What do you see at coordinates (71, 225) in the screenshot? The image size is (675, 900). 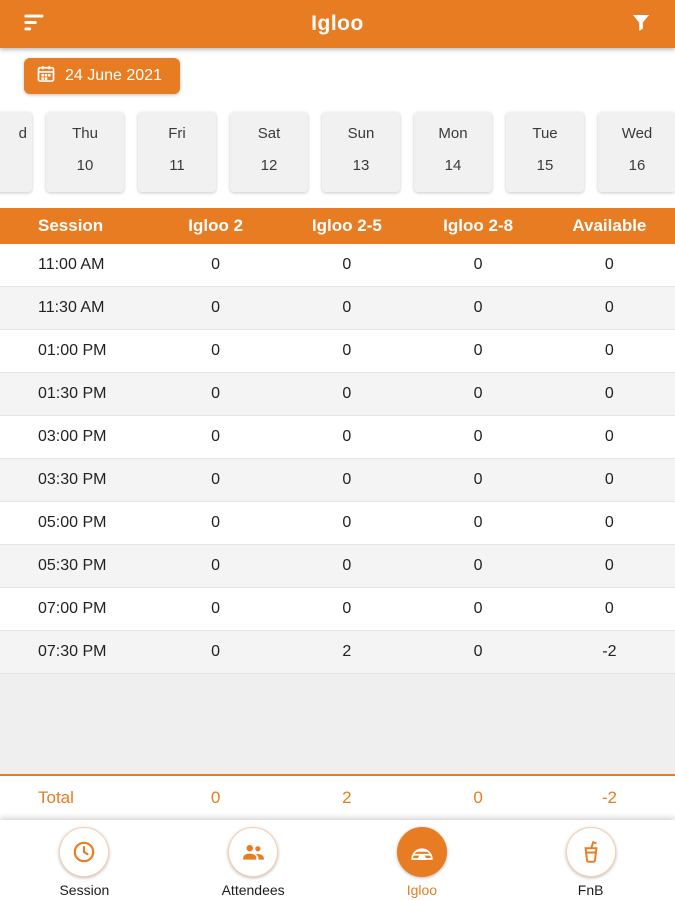 I see `column-header-session: Session` at bounding box center [71, 225].